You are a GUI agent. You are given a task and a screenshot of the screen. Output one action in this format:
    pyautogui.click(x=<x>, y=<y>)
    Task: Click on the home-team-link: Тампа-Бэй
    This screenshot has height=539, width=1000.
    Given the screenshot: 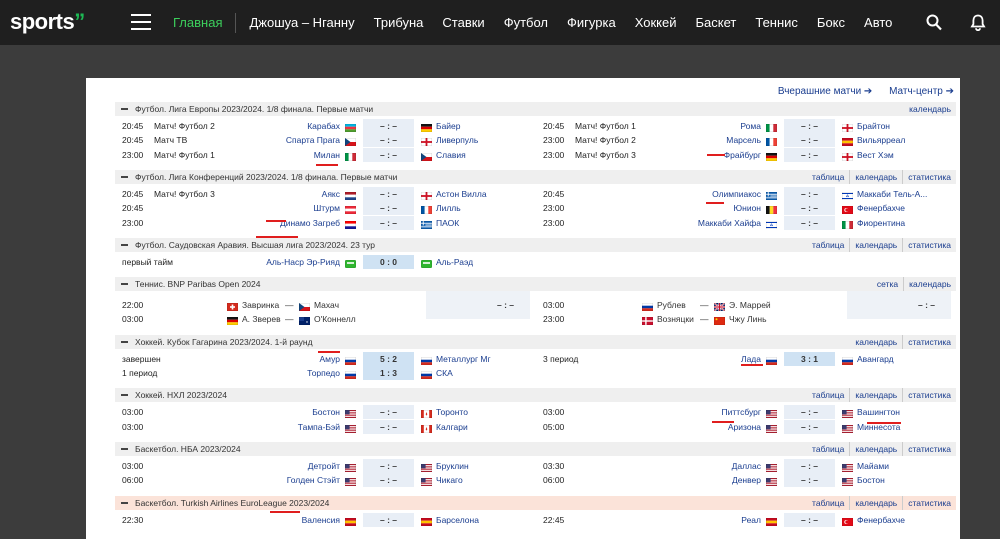 What is the action you would take?
    pyautogui.click(x=318, y=426)
    